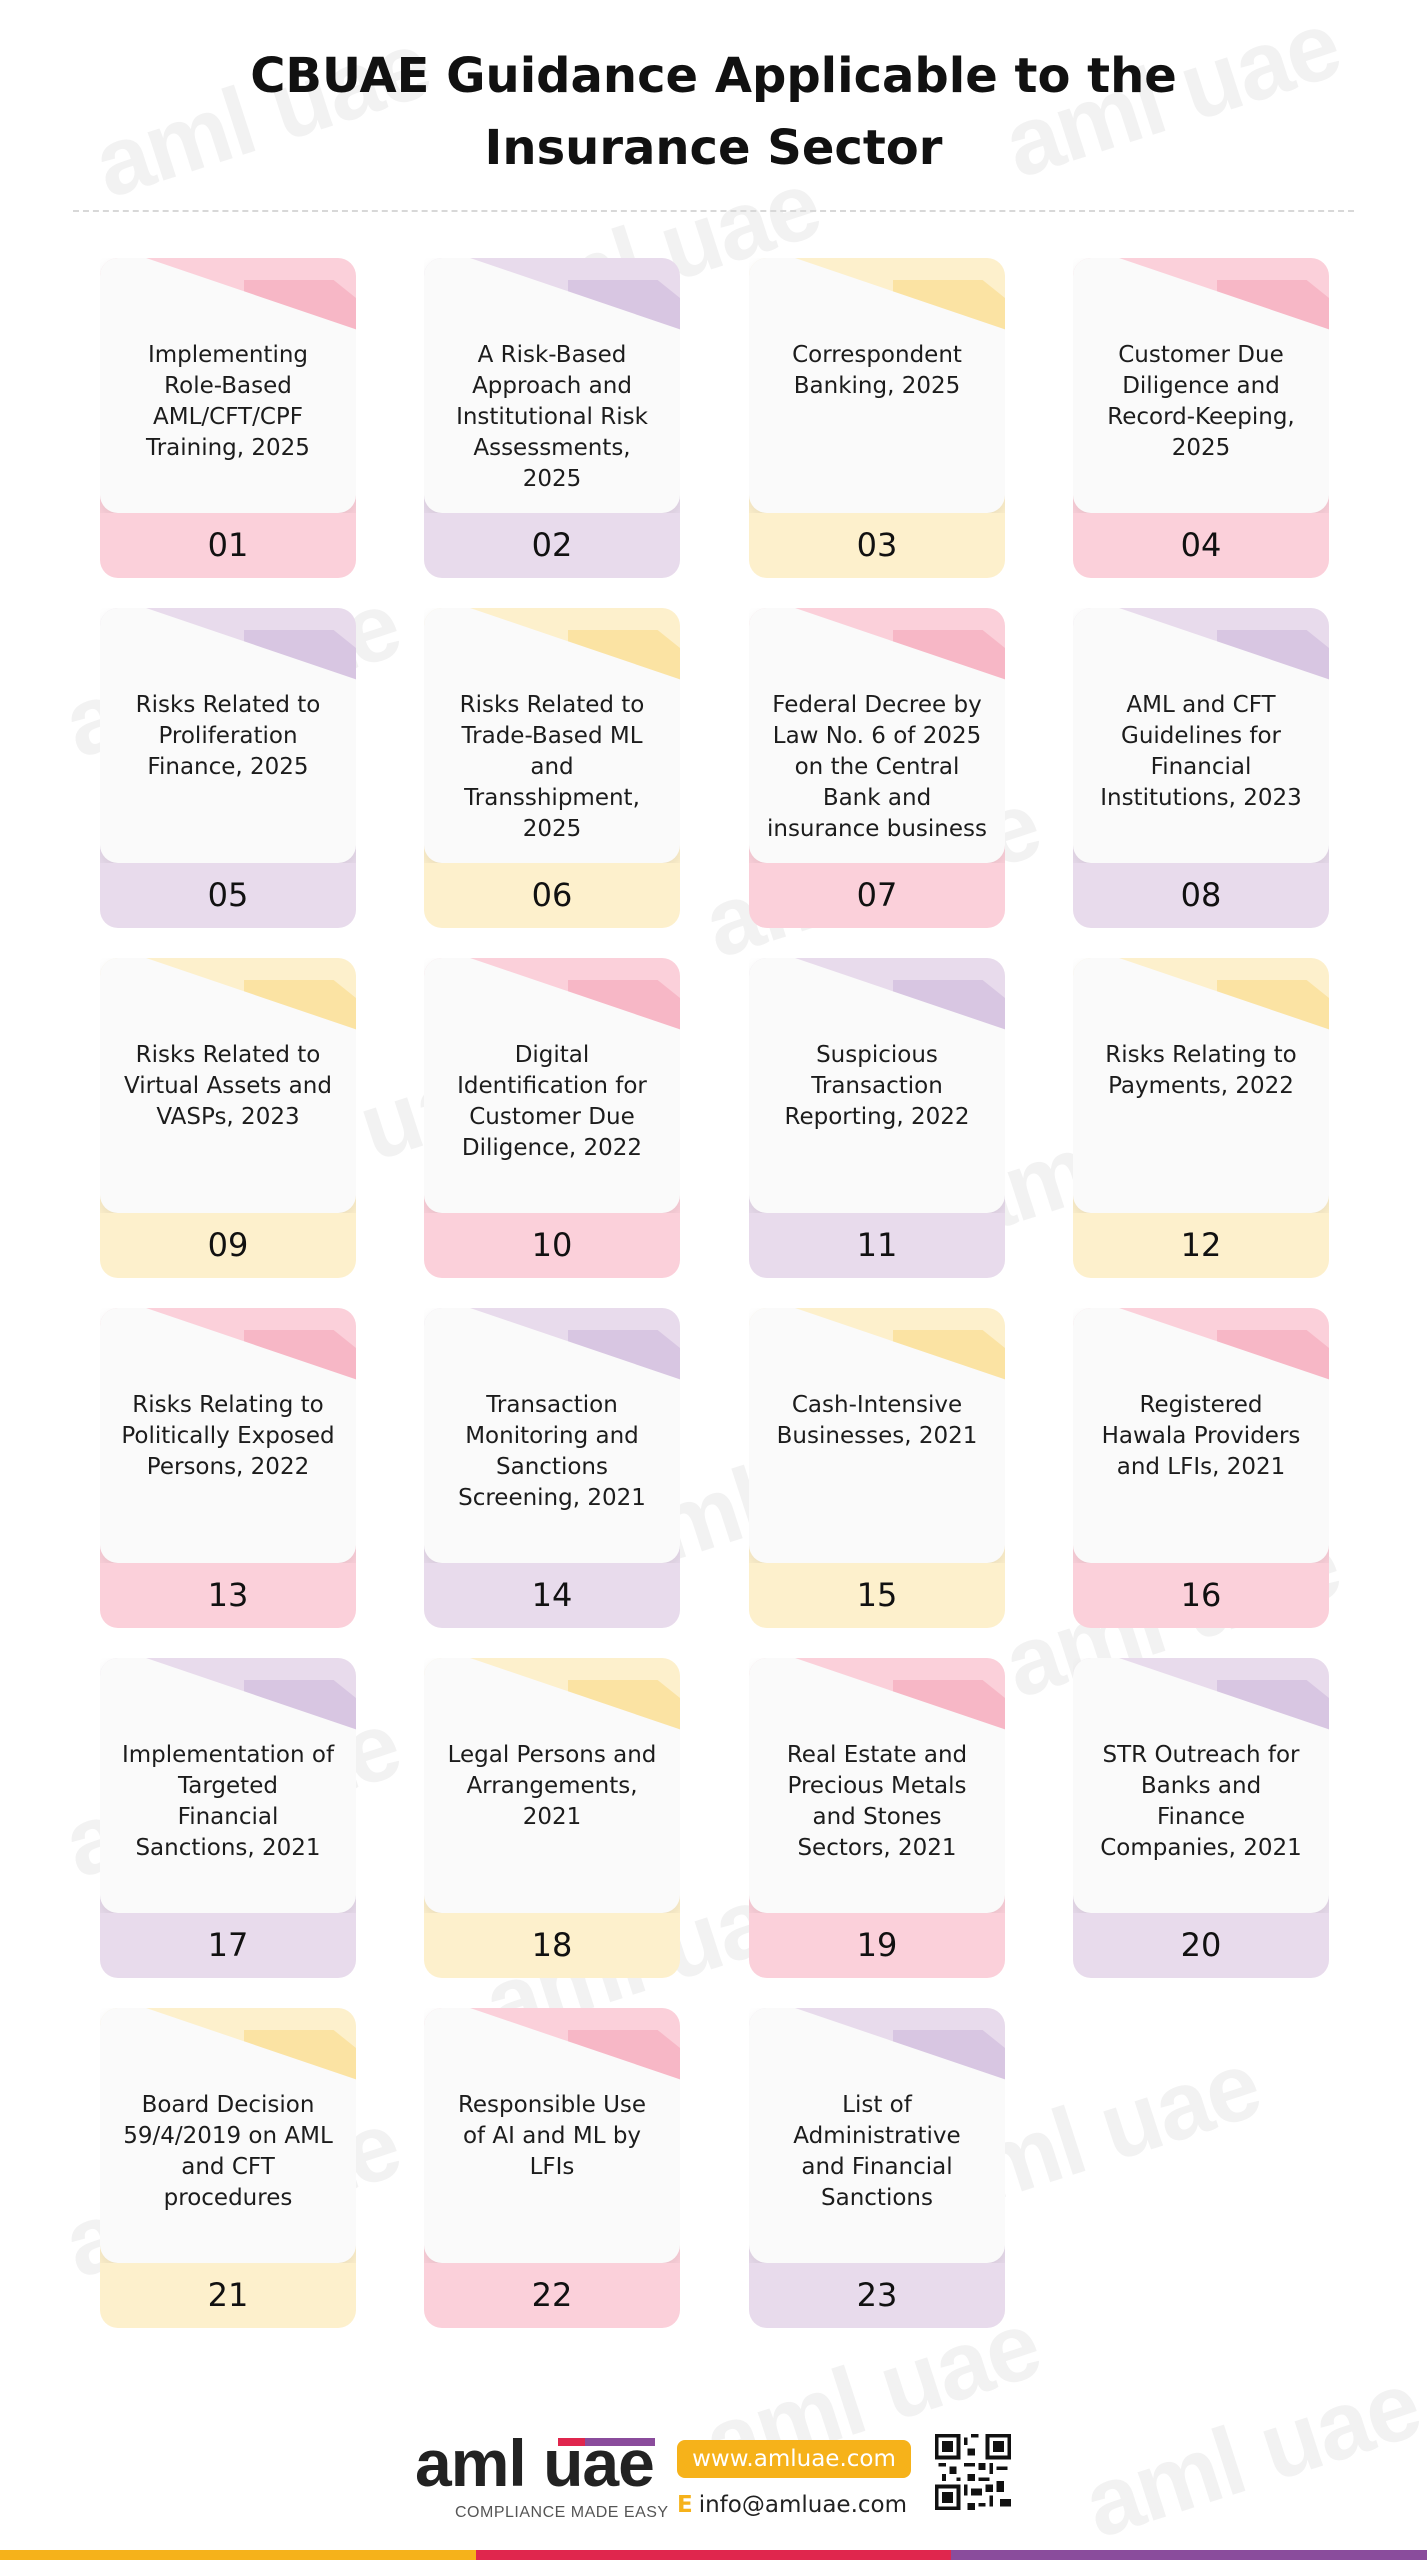  I want to click on card-title-line: A Risk-Based, so click(552, 355).